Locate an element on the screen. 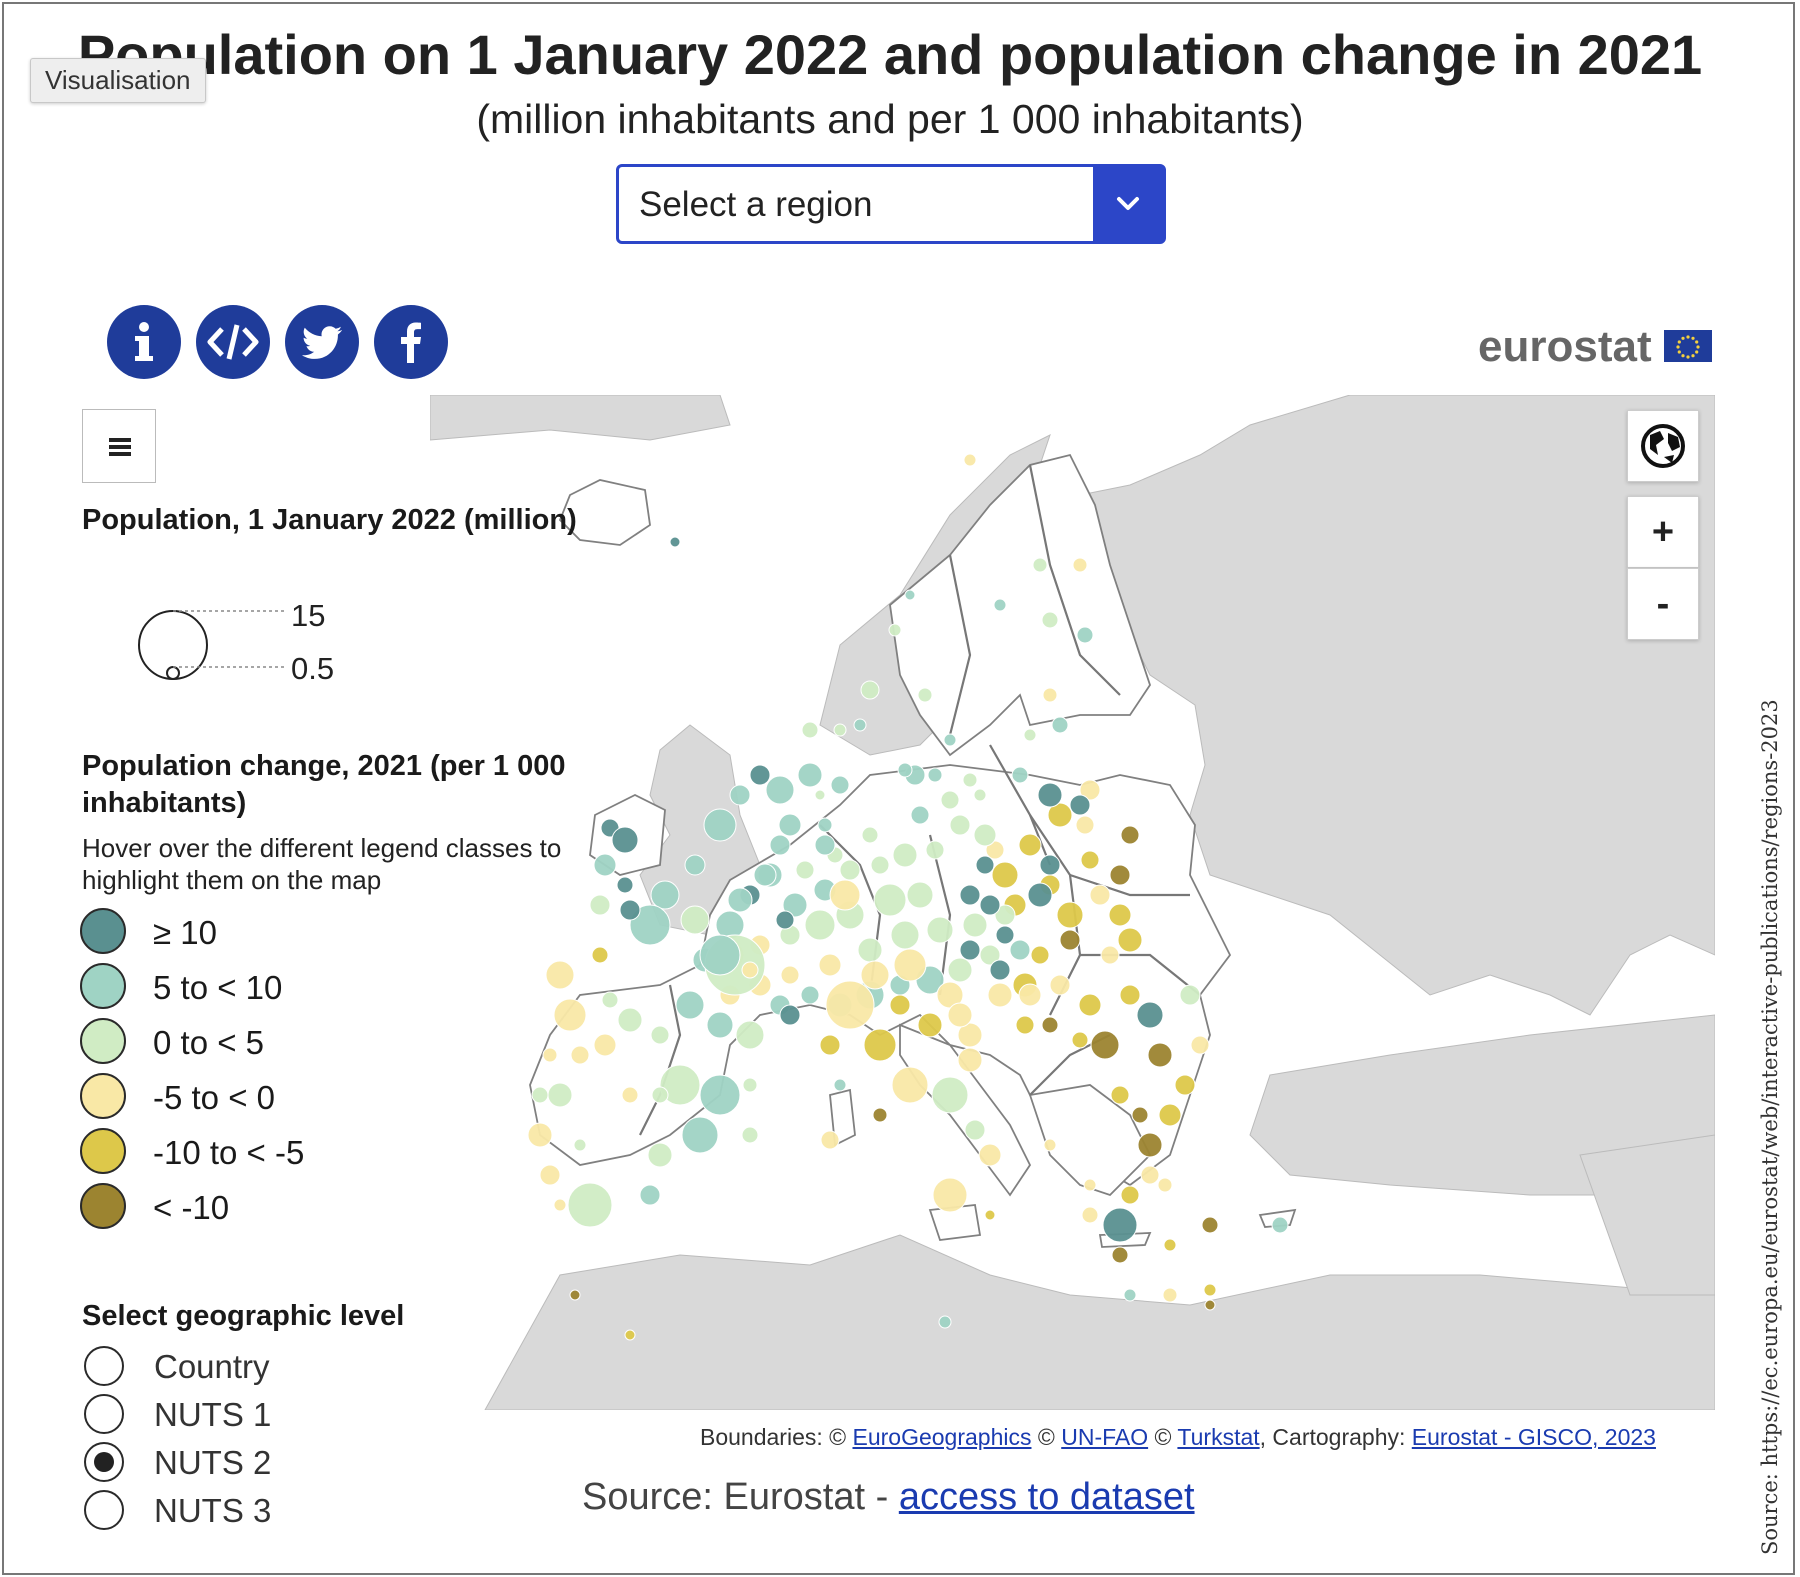 Image resolution: width=1800 pixels, height=1577 pixels. radio-button-selected is located at coordinates (104, 1462).